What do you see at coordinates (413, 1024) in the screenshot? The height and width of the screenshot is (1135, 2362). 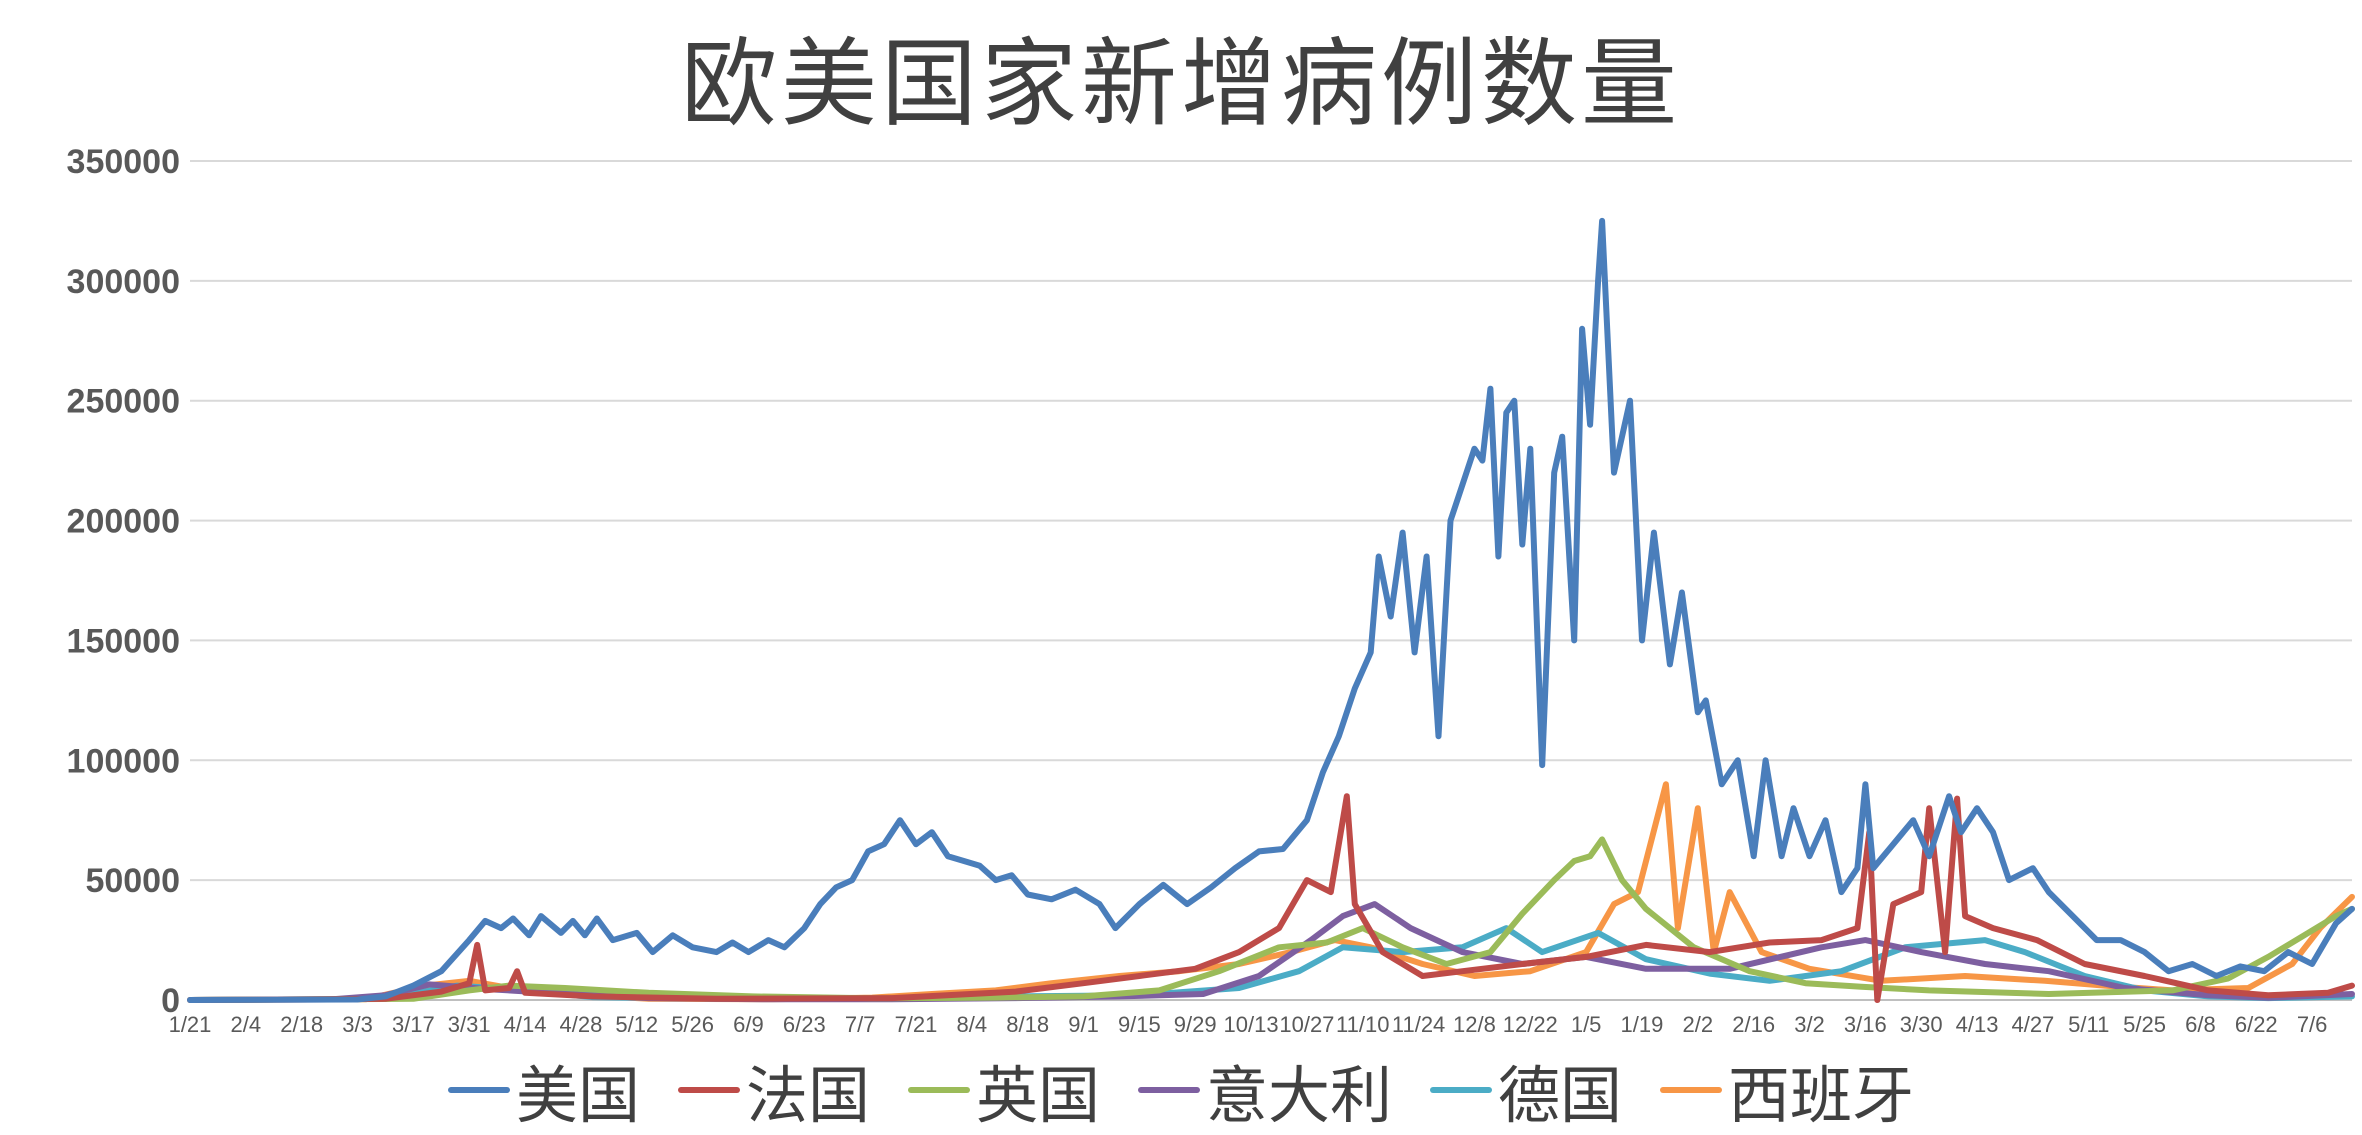 I see `x-tick-label: 3/17` at bounding box center [413, 1024].